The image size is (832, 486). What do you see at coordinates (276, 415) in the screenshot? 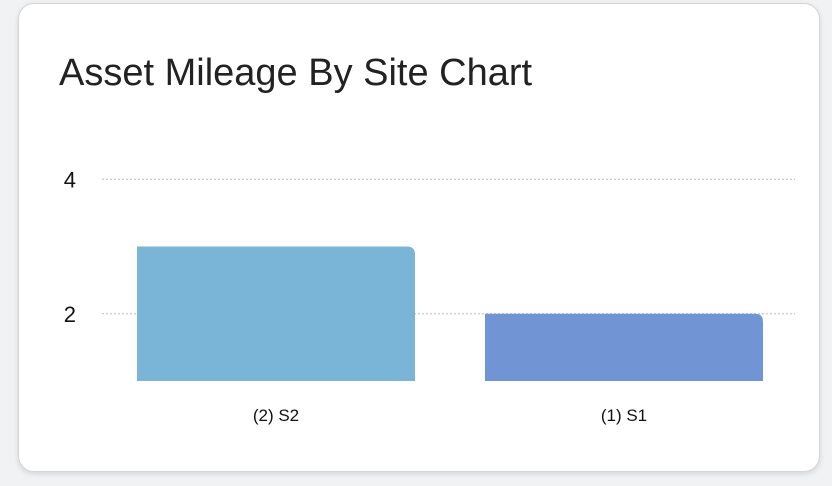
I see `x-tick-label: (2) S2` at bounding box center [276, 415].